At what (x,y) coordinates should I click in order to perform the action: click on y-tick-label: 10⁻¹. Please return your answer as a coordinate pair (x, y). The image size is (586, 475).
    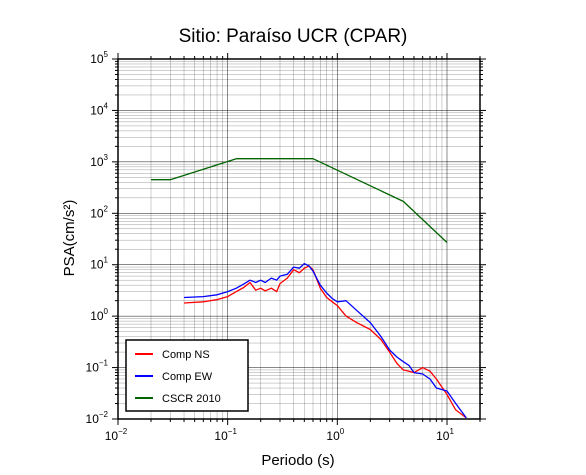
    Looking at the image, I should click on (97, 367).